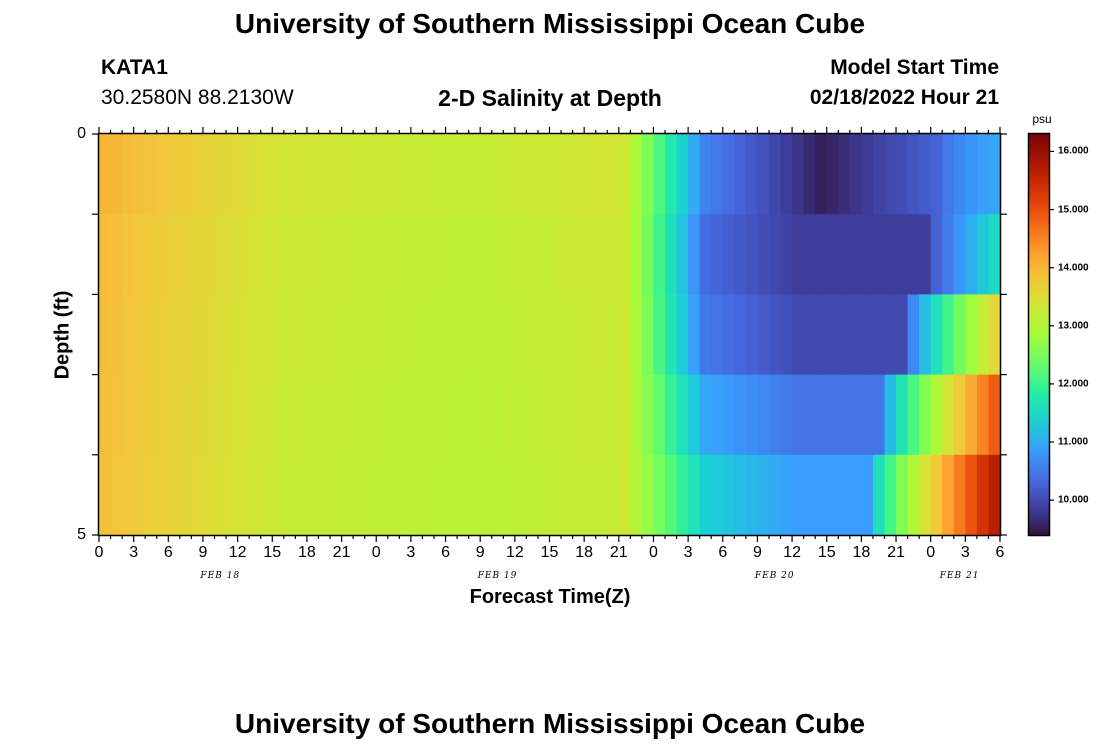  I want to click on day-label: FEB 21, so click(959, 576).